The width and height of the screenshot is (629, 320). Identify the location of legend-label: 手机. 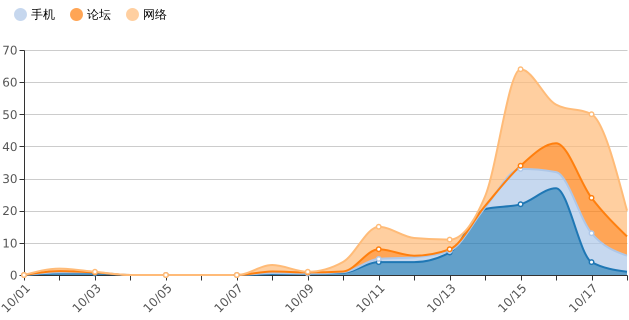
(43, 15).